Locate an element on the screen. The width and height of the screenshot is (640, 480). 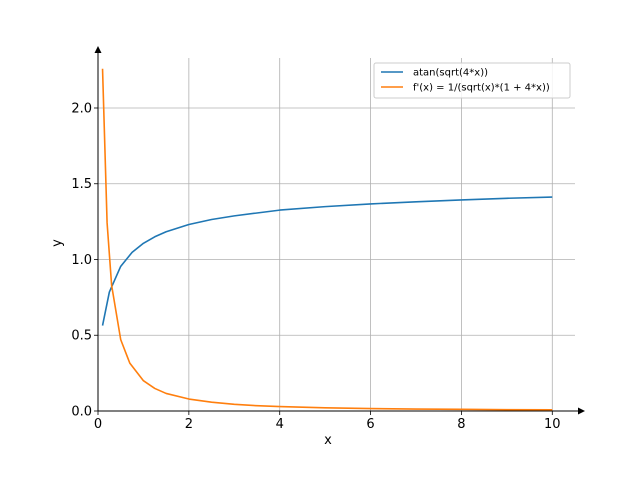
x-axis-arrow is located at coordinates (581, 411).